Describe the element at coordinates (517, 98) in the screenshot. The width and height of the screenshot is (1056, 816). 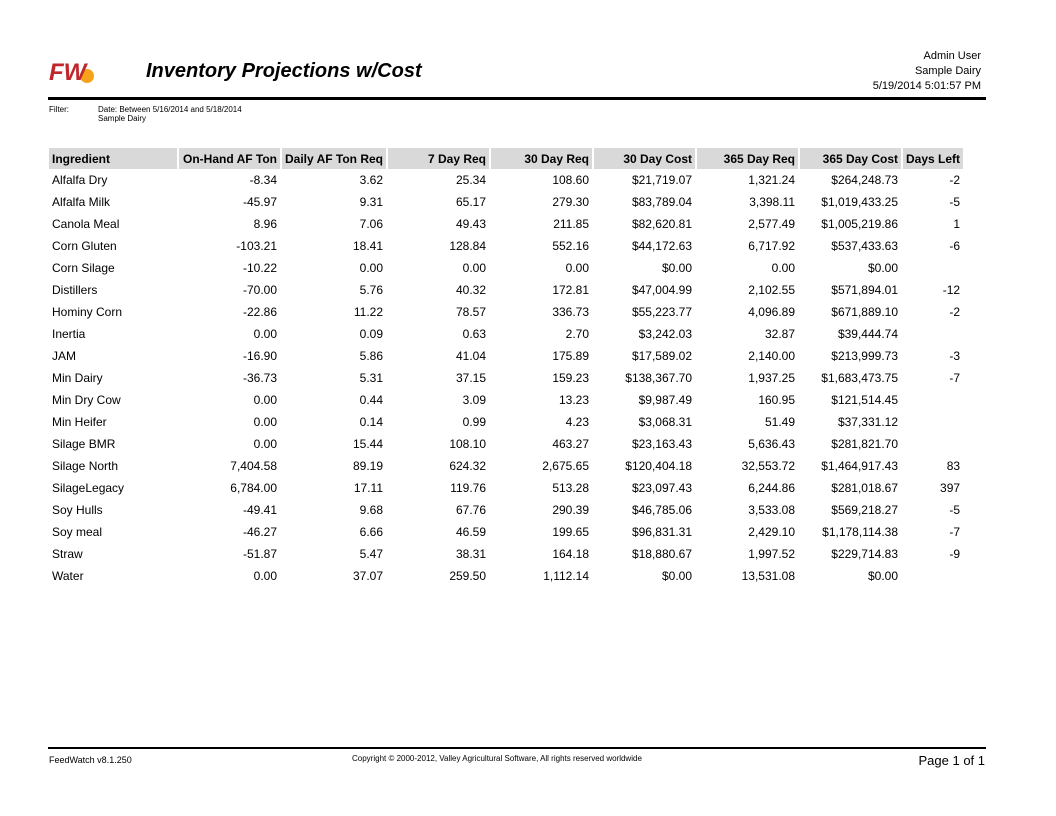
I see `header-rule` at that location.